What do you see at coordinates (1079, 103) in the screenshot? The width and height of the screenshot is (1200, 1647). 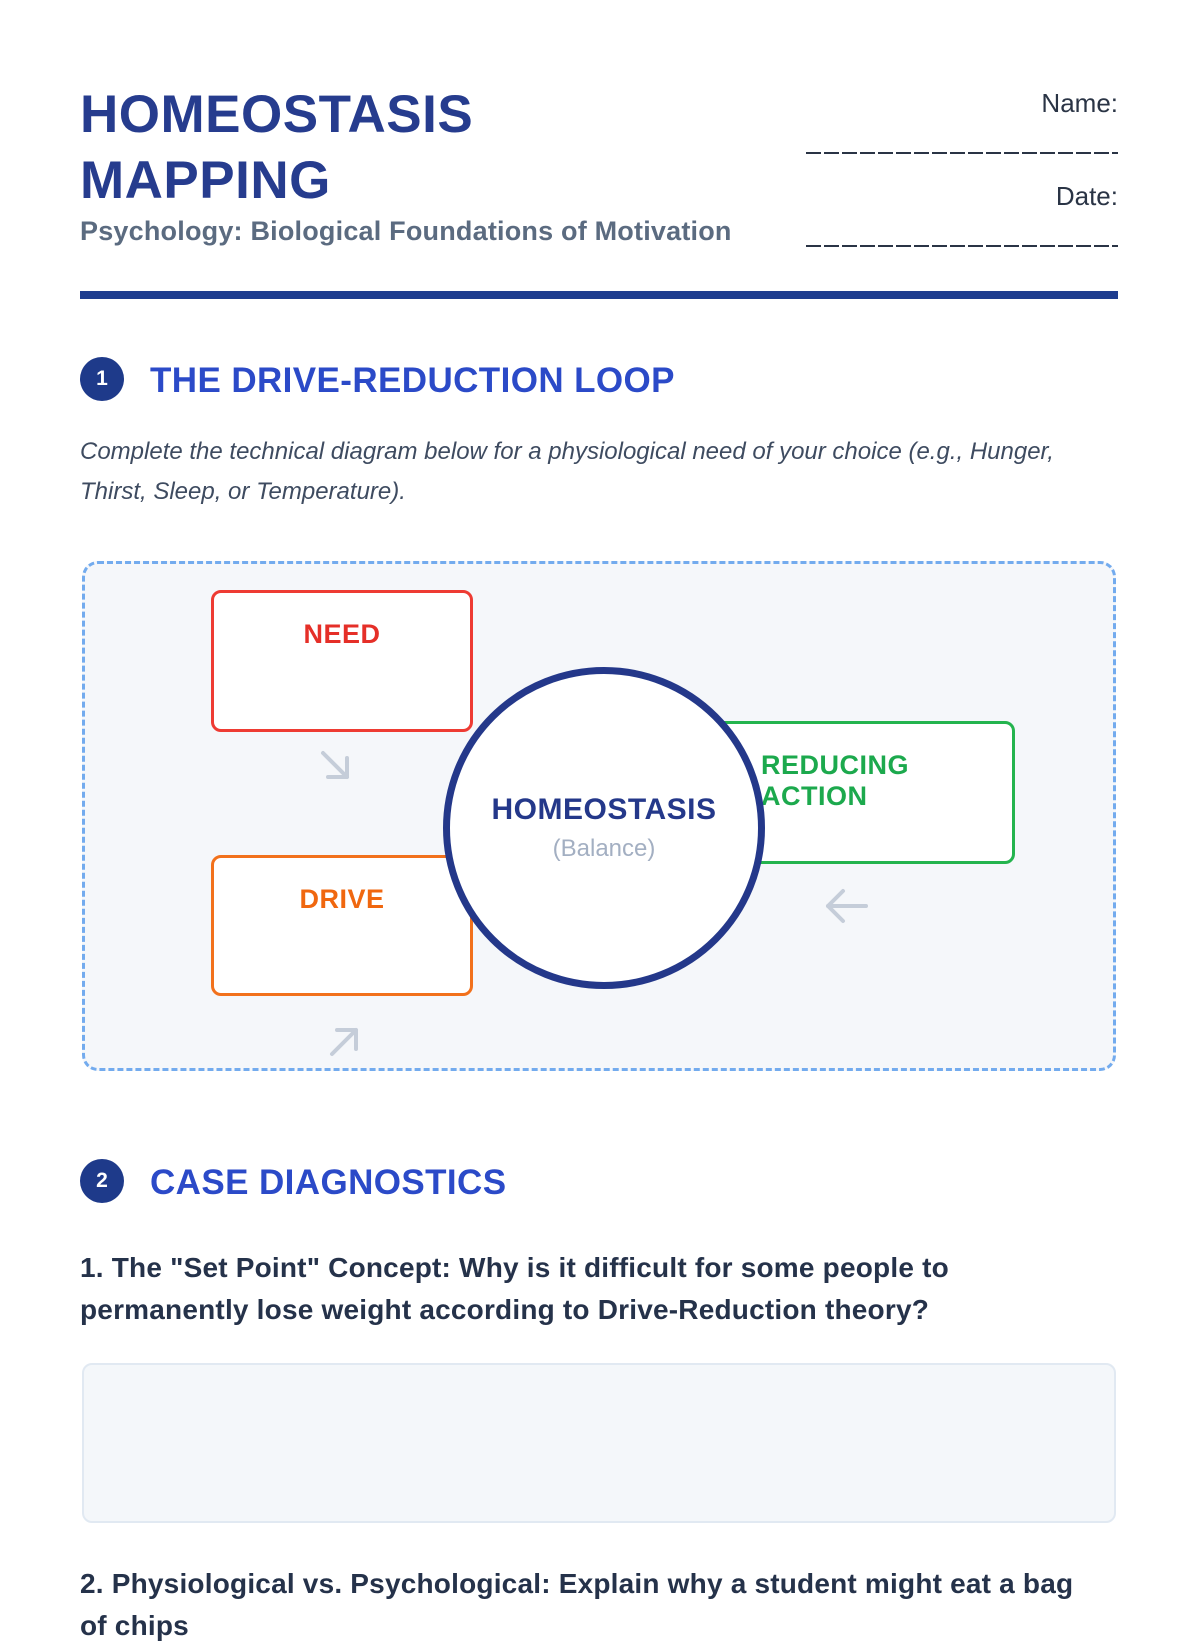 I see `name-label: Name:` at bounding box center [1079, 103].